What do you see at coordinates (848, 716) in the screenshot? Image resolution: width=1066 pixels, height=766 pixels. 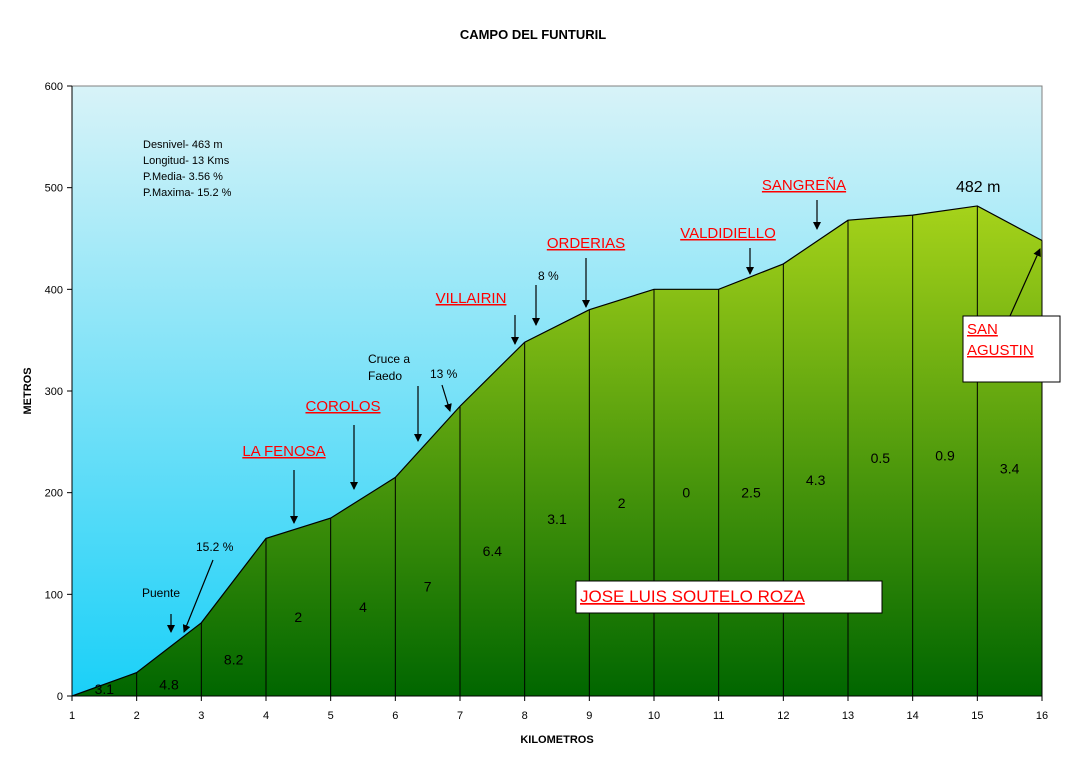 I see `x-tick-label: 13` at bounding box center [848, 716].